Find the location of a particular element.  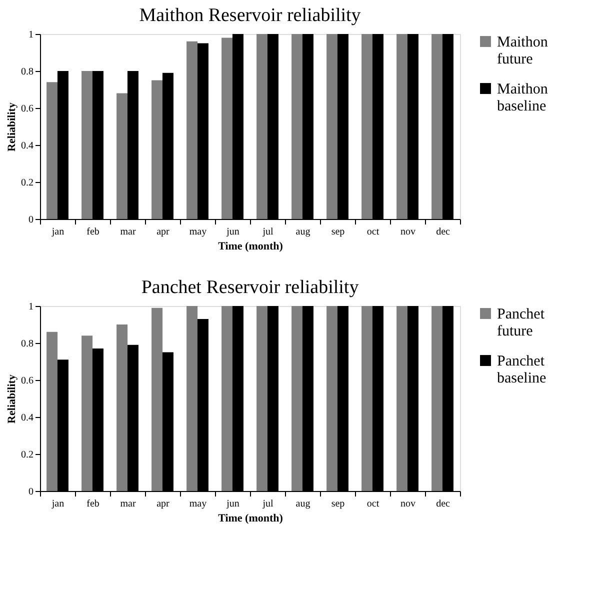

legend-label: Maithon future is located at coordinates (522, 51).